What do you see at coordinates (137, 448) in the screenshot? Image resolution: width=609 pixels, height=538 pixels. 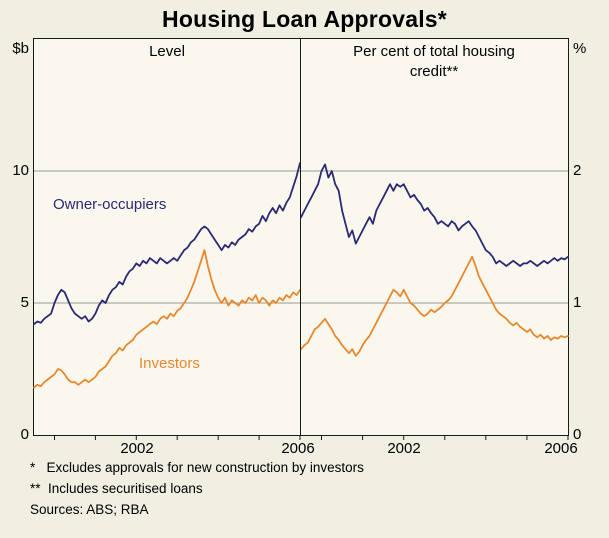 I see `x-tick-left-2002: 2002` at bounding box center [137, 448].